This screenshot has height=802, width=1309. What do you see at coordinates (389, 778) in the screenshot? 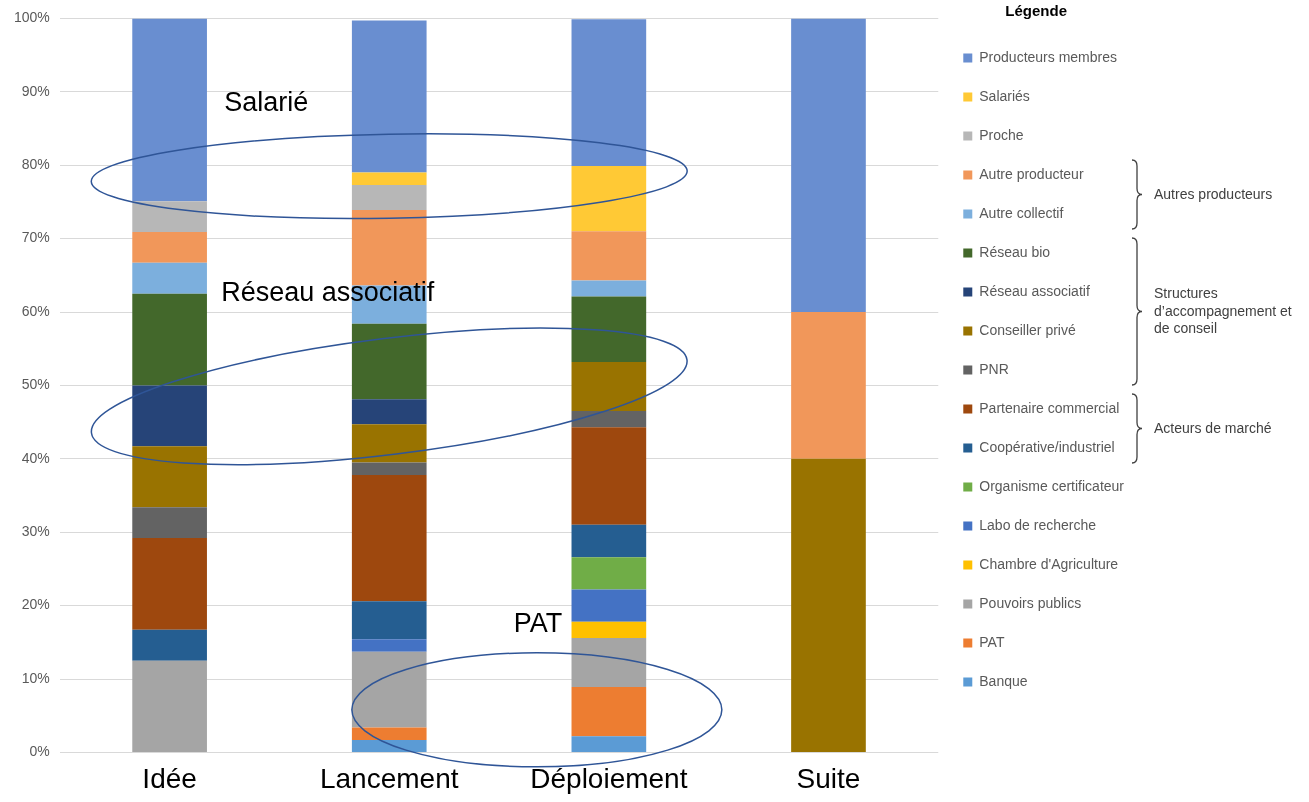
I see `x-tick-label: Lancement` at bounding box center [389, 778].